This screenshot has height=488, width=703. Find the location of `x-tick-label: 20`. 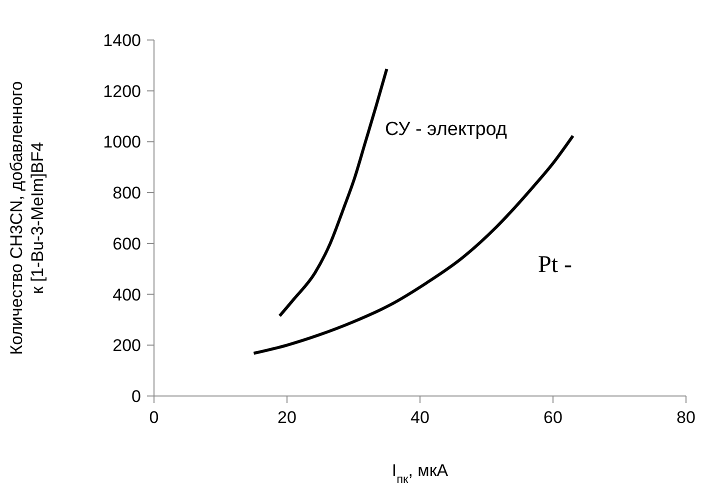

x-tick-label: 20 is located at coordinates (287, 418).